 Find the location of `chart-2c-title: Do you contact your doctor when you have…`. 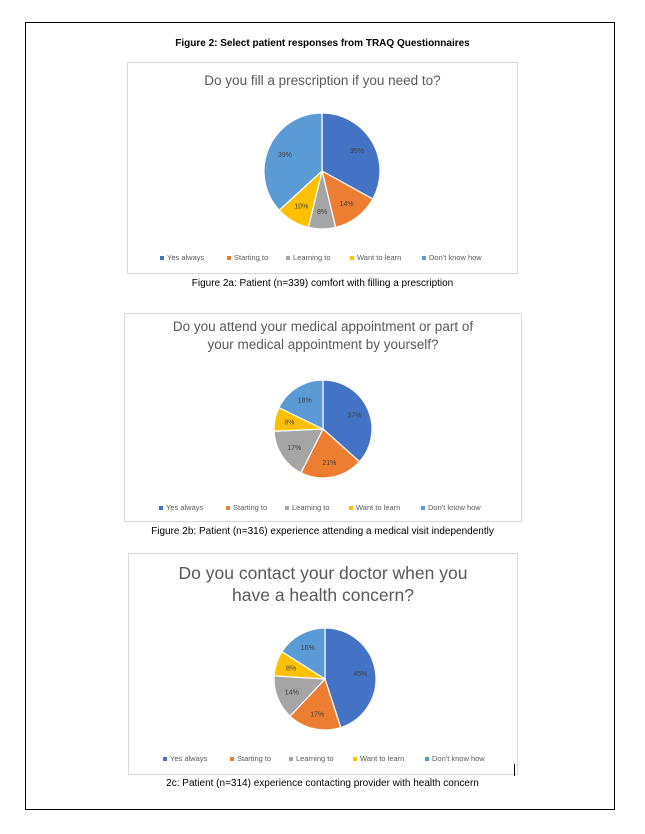

chart-2c-title: Do you contact your doctor when you have… is located at coordinates (323, 584).